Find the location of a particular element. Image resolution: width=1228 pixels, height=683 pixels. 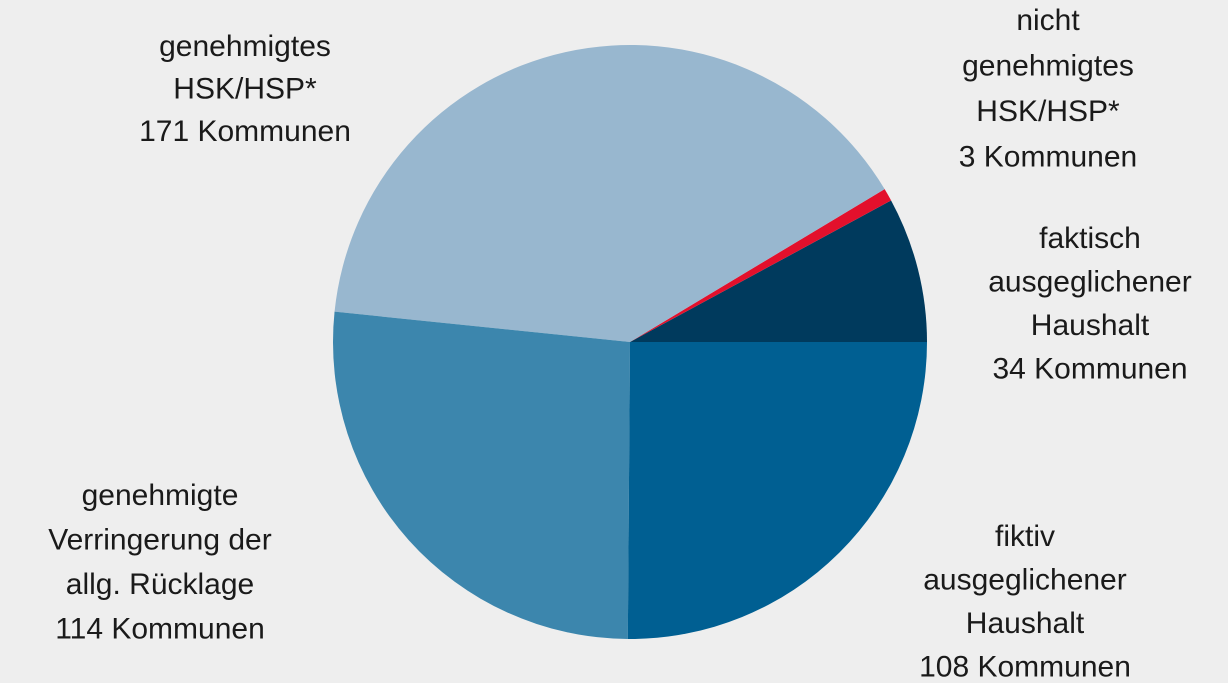

value-label: 34 Kommunen is located at coordinates (1089, 368).